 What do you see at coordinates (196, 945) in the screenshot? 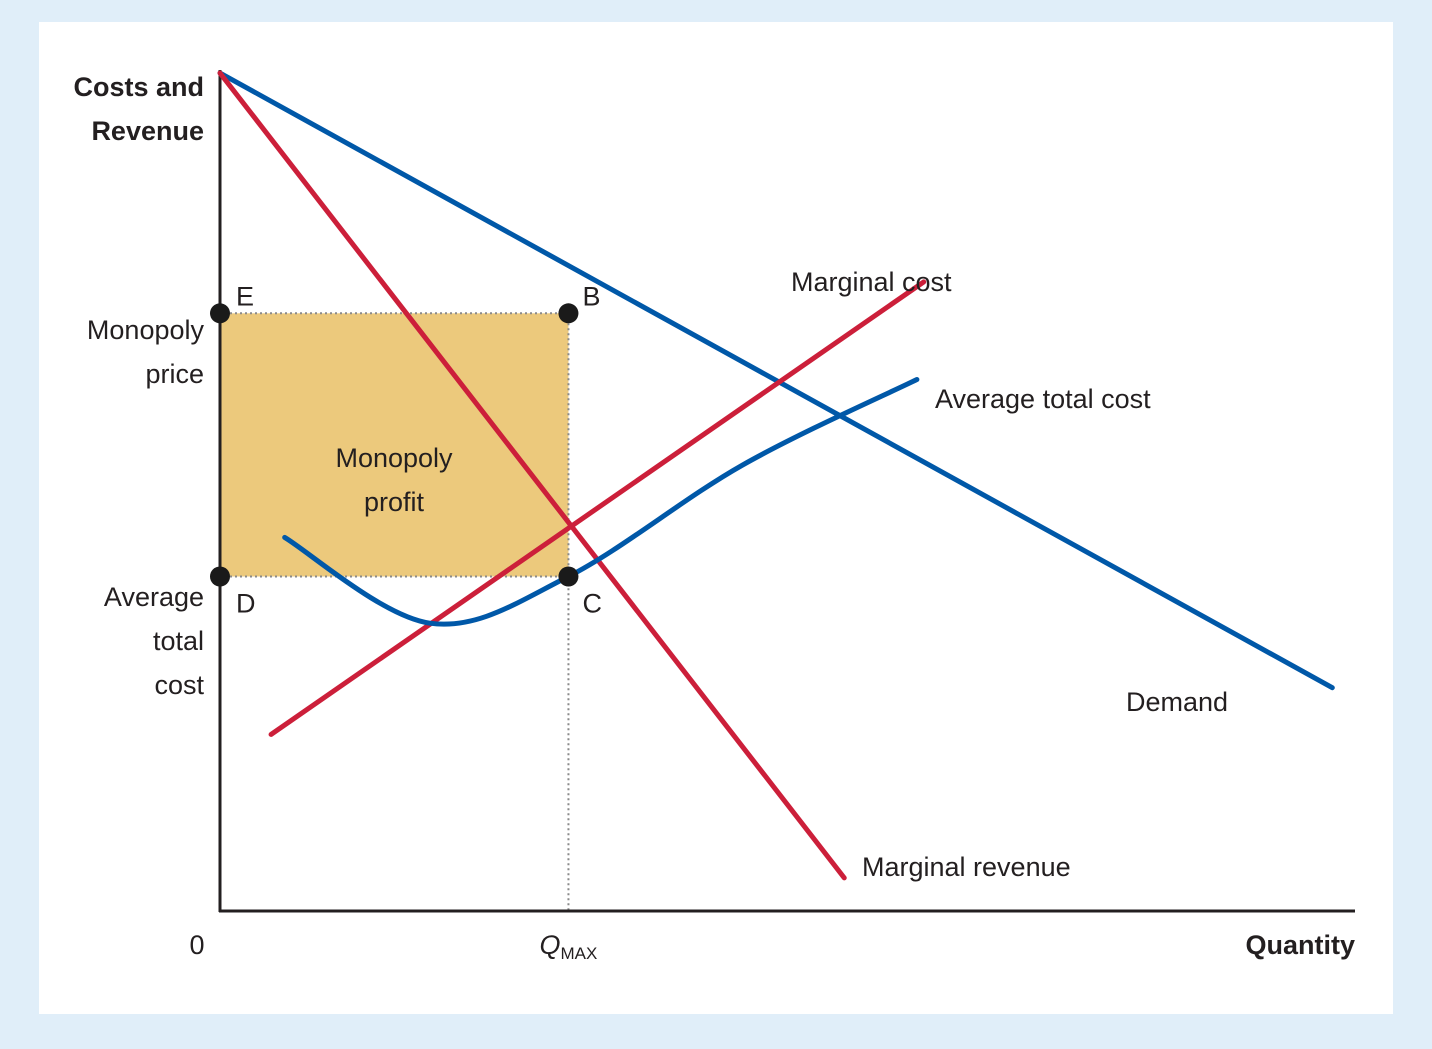
I see `origin-label: 0` at bounding box center [196, 945].